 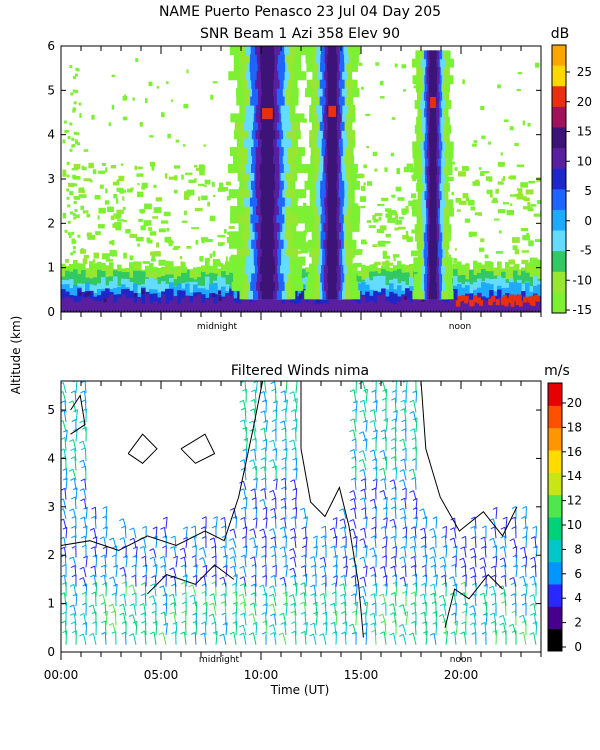 What do you see at coordinates (161, 675) in the screenshot?
I see `winds-x-tick-label: 05:00` at bounding box center [161, 675].